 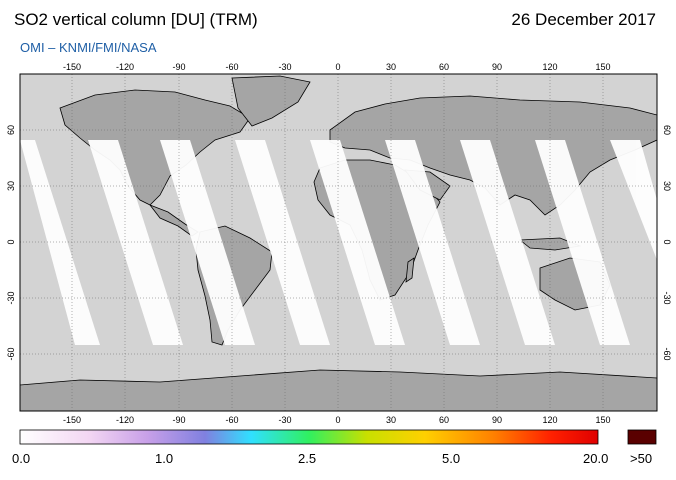 I want to click on colorbar-label: 5.0, so click(x=451, y=458).